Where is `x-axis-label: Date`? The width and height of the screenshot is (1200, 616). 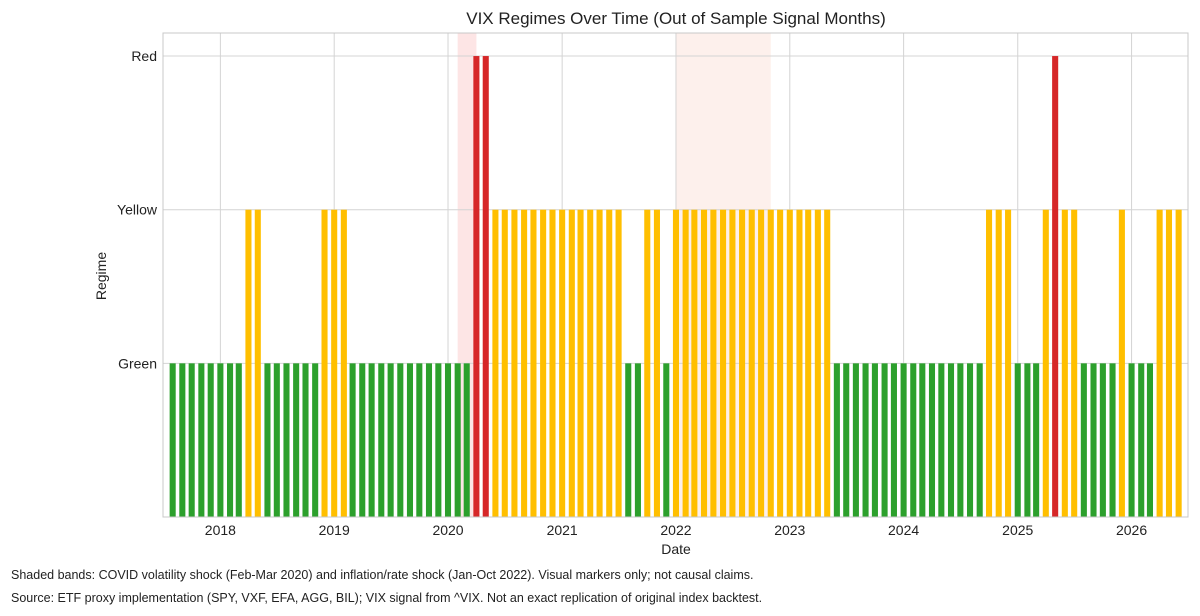 x-axis-label: Date is located at coordinates (676, 549).